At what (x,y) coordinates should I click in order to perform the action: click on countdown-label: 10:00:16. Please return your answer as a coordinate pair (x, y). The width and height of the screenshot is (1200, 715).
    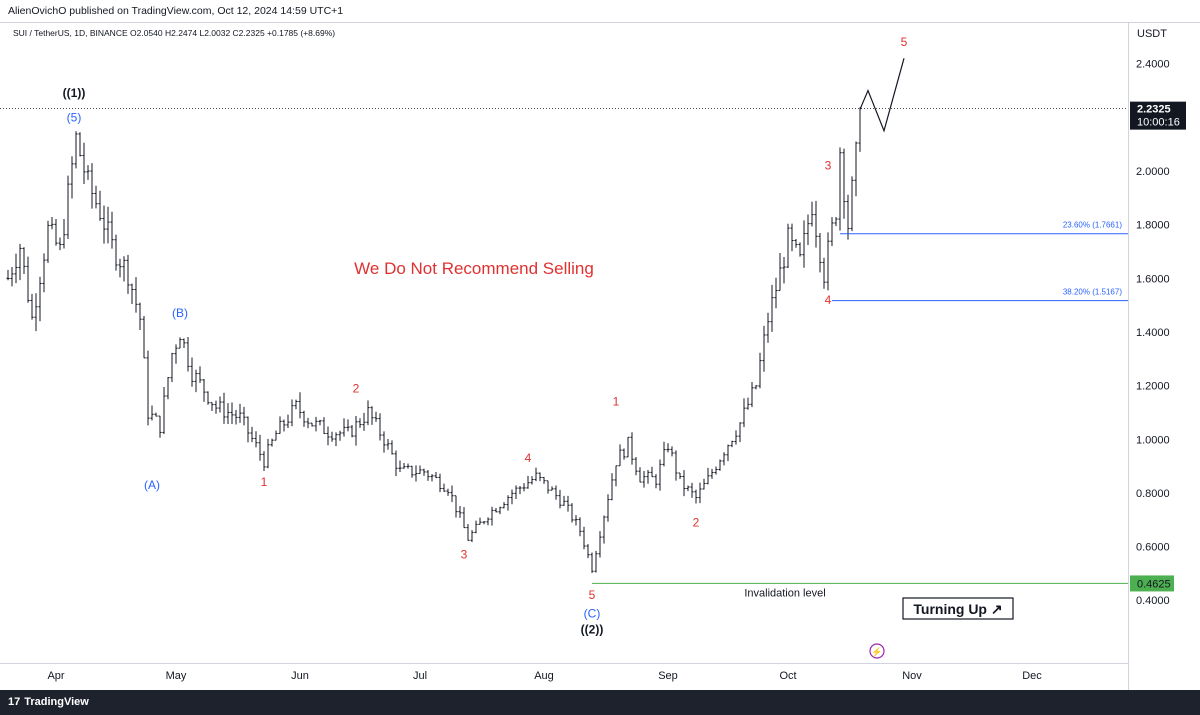
    Looking at the image, I should click on (1158, 123).